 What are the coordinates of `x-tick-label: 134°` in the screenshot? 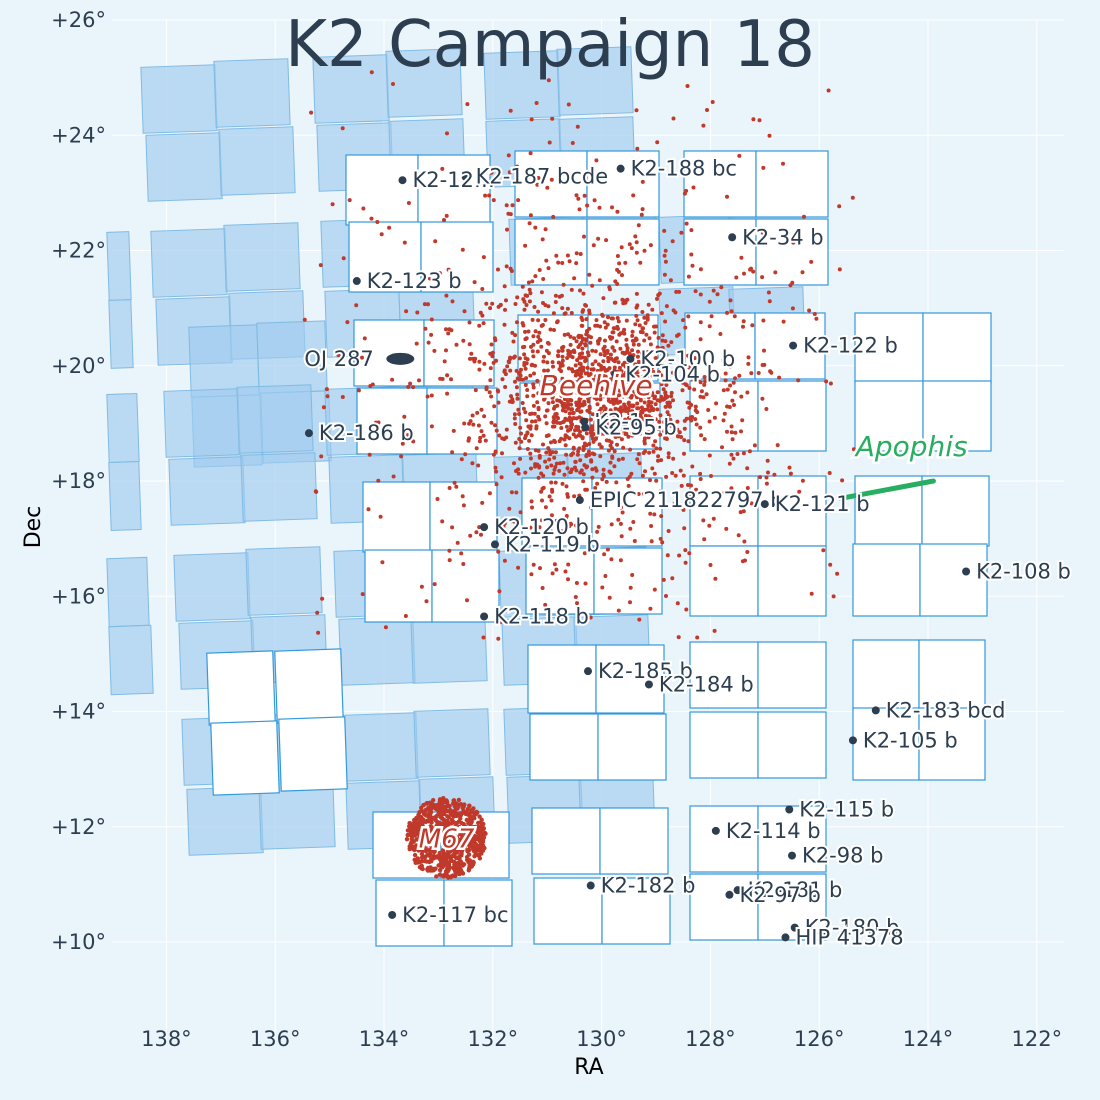 It's located at (384, 1039).